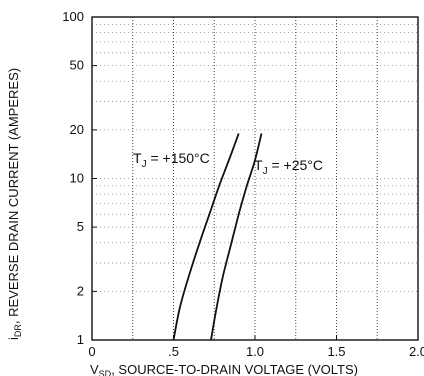 The image size is (424, 376). Describe the element at coordinates (228, 163) in the screenshot. I see `series-annotations: TJ = +150°C TJ = +25°C` at that location.